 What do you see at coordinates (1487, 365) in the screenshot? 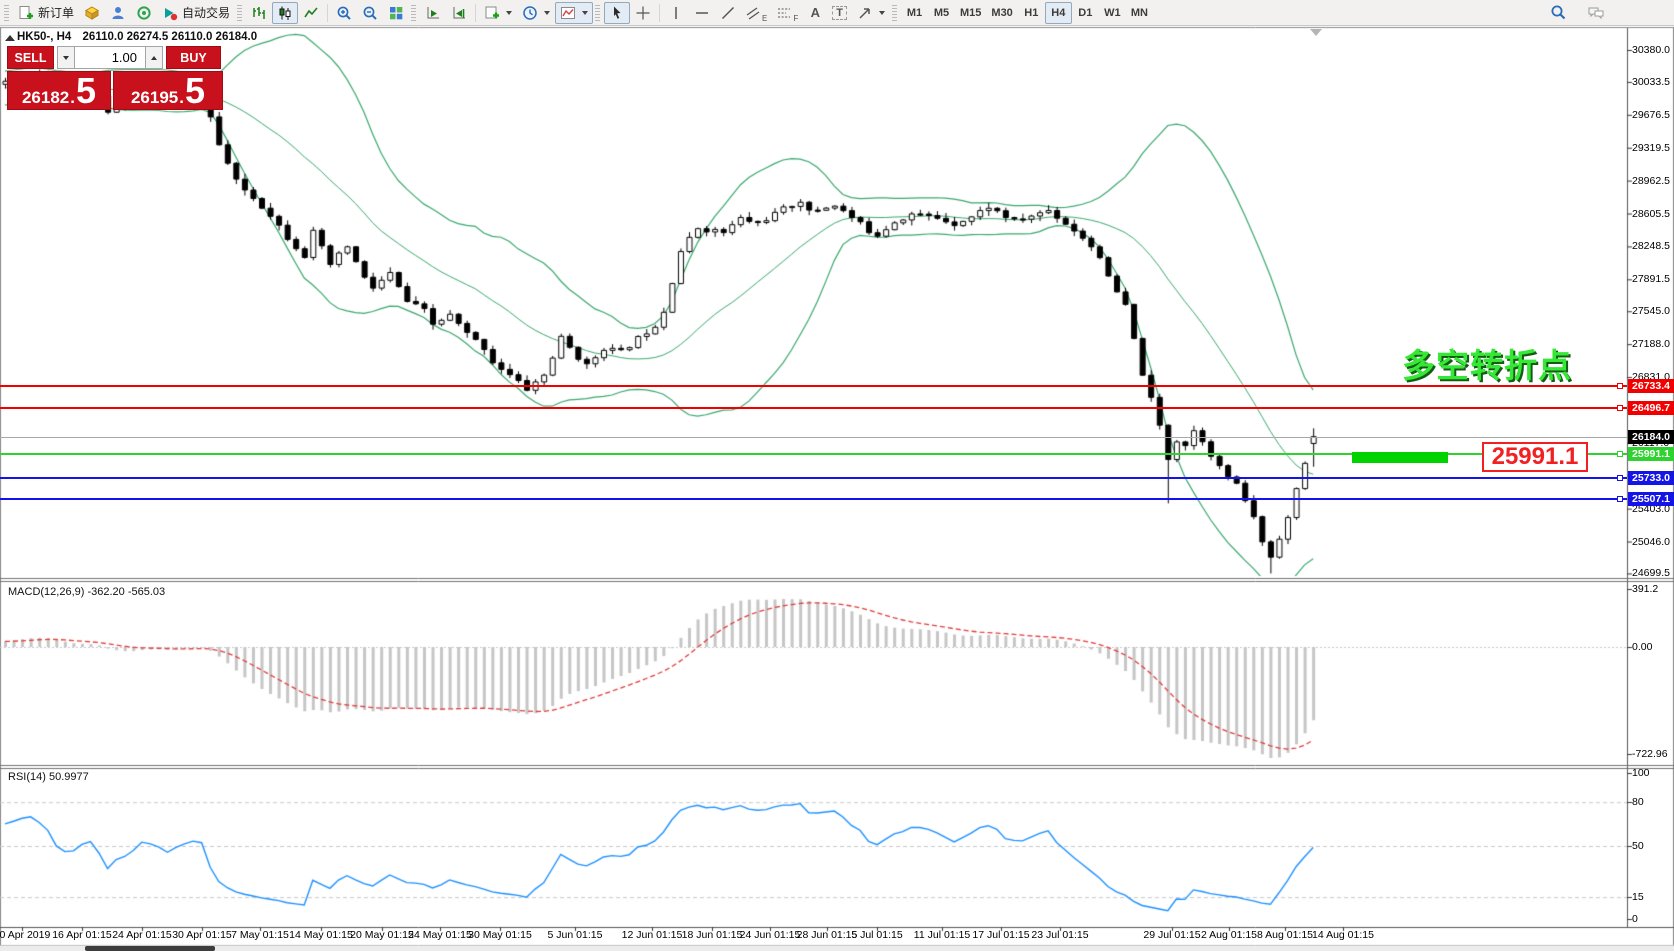
I see `turning-point-annotation: 多空转折点` at bounding box center [1487, 365].